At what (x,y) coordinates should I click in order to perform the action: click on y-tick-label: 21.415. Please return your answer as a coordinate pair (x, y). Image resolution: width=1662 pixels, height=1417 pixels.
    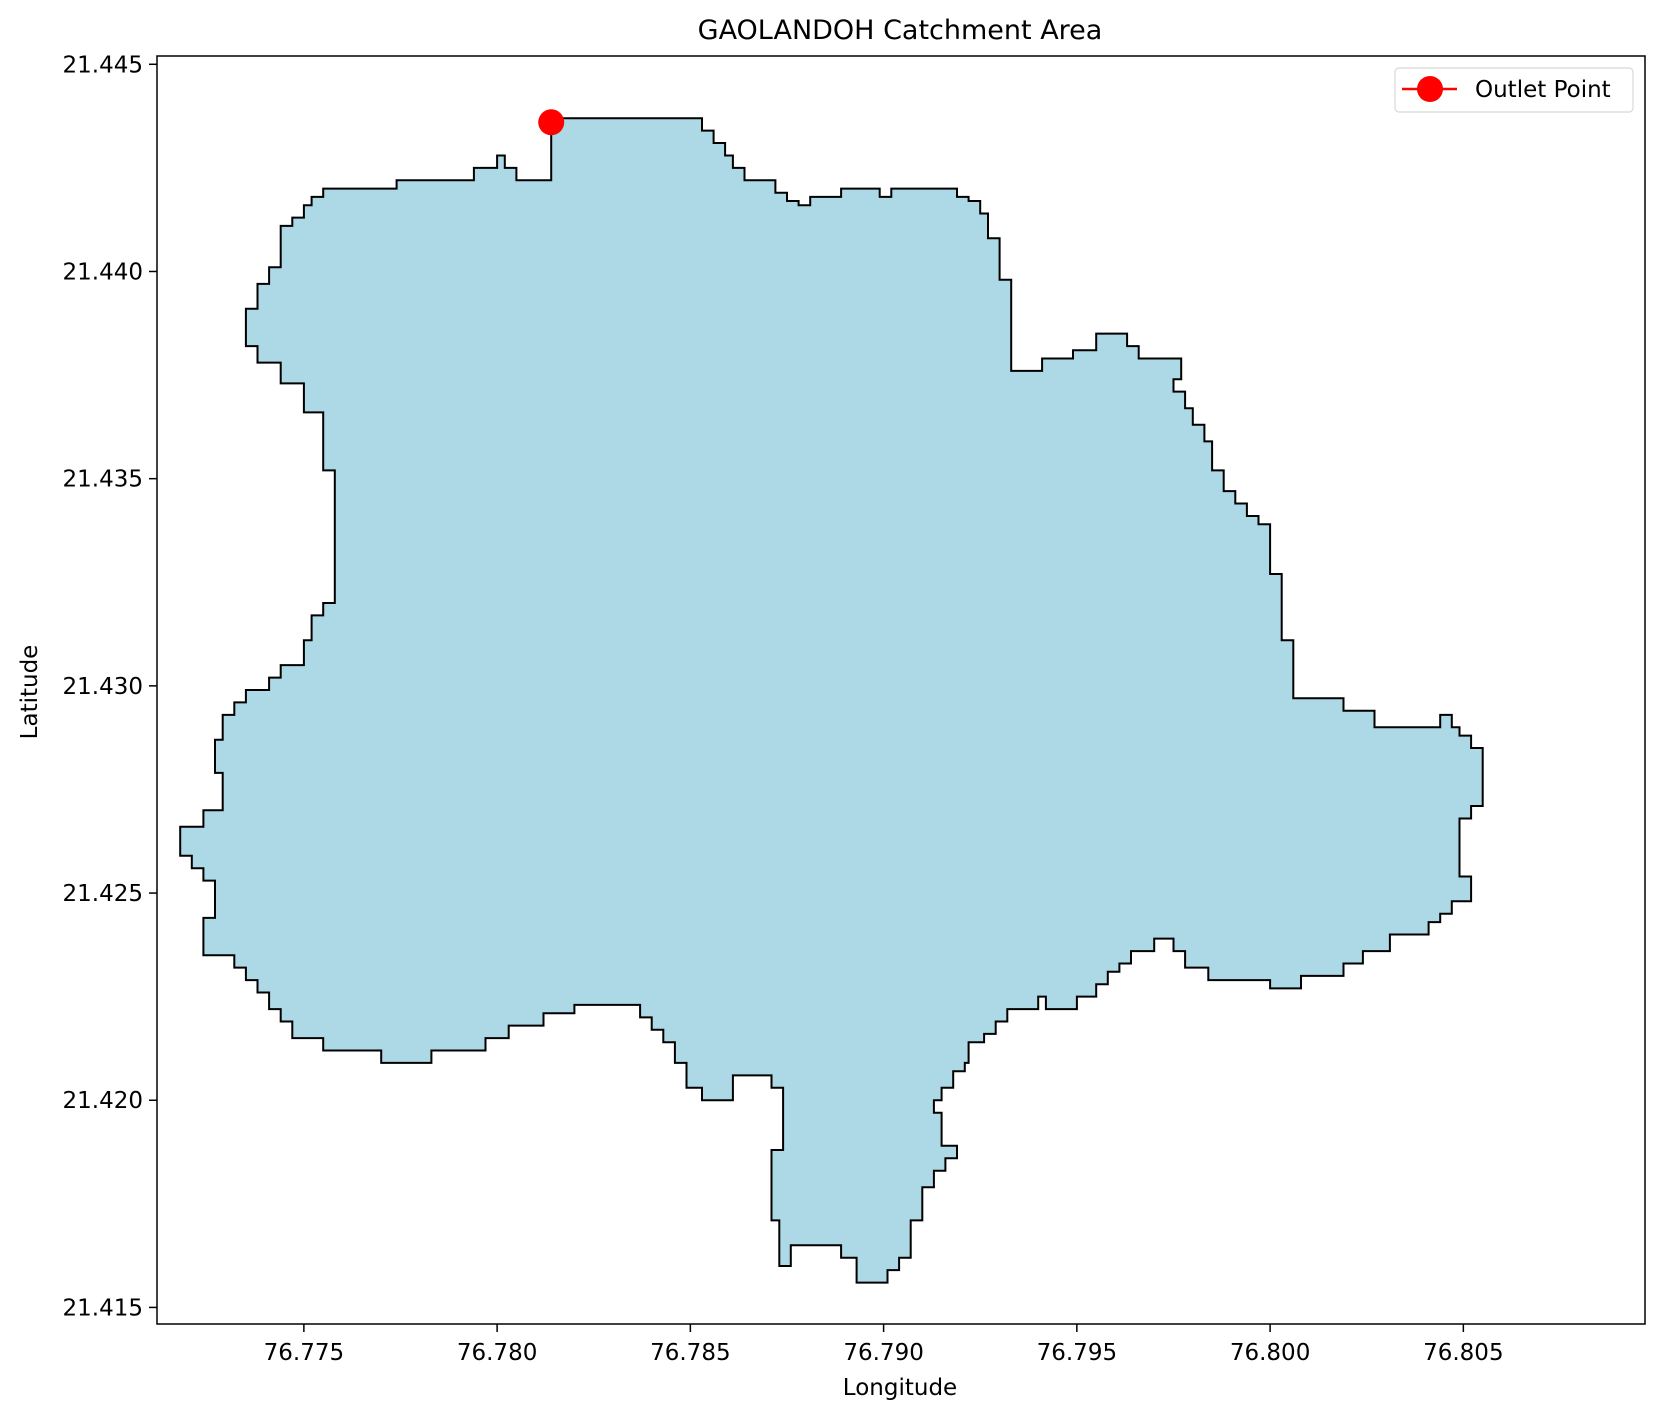
    Looking at the image, I should click on (103, 1308).